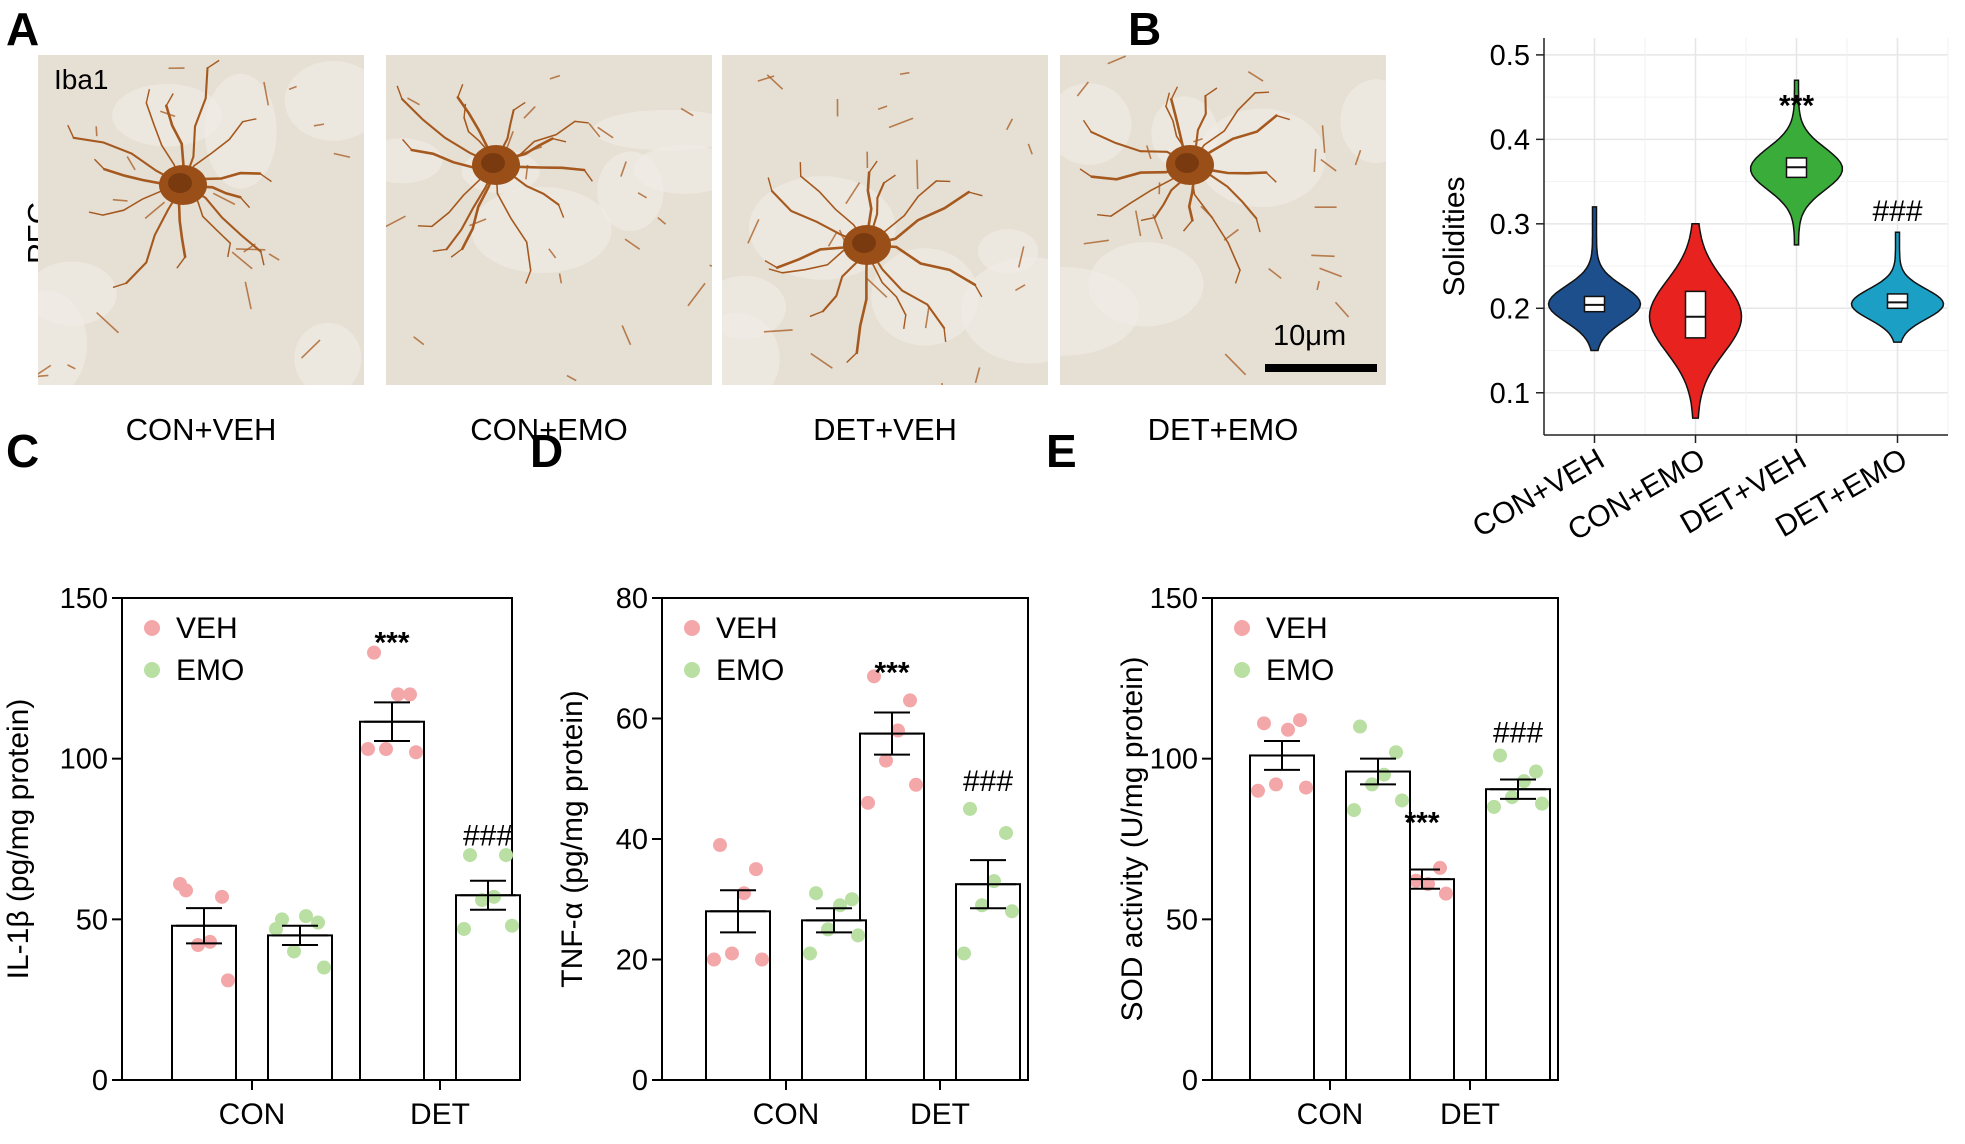 The height and width of the screenshot is (1144, 1965). I want to click on micrograph-label-con-veh: CON+VEH, so click(201, 429).